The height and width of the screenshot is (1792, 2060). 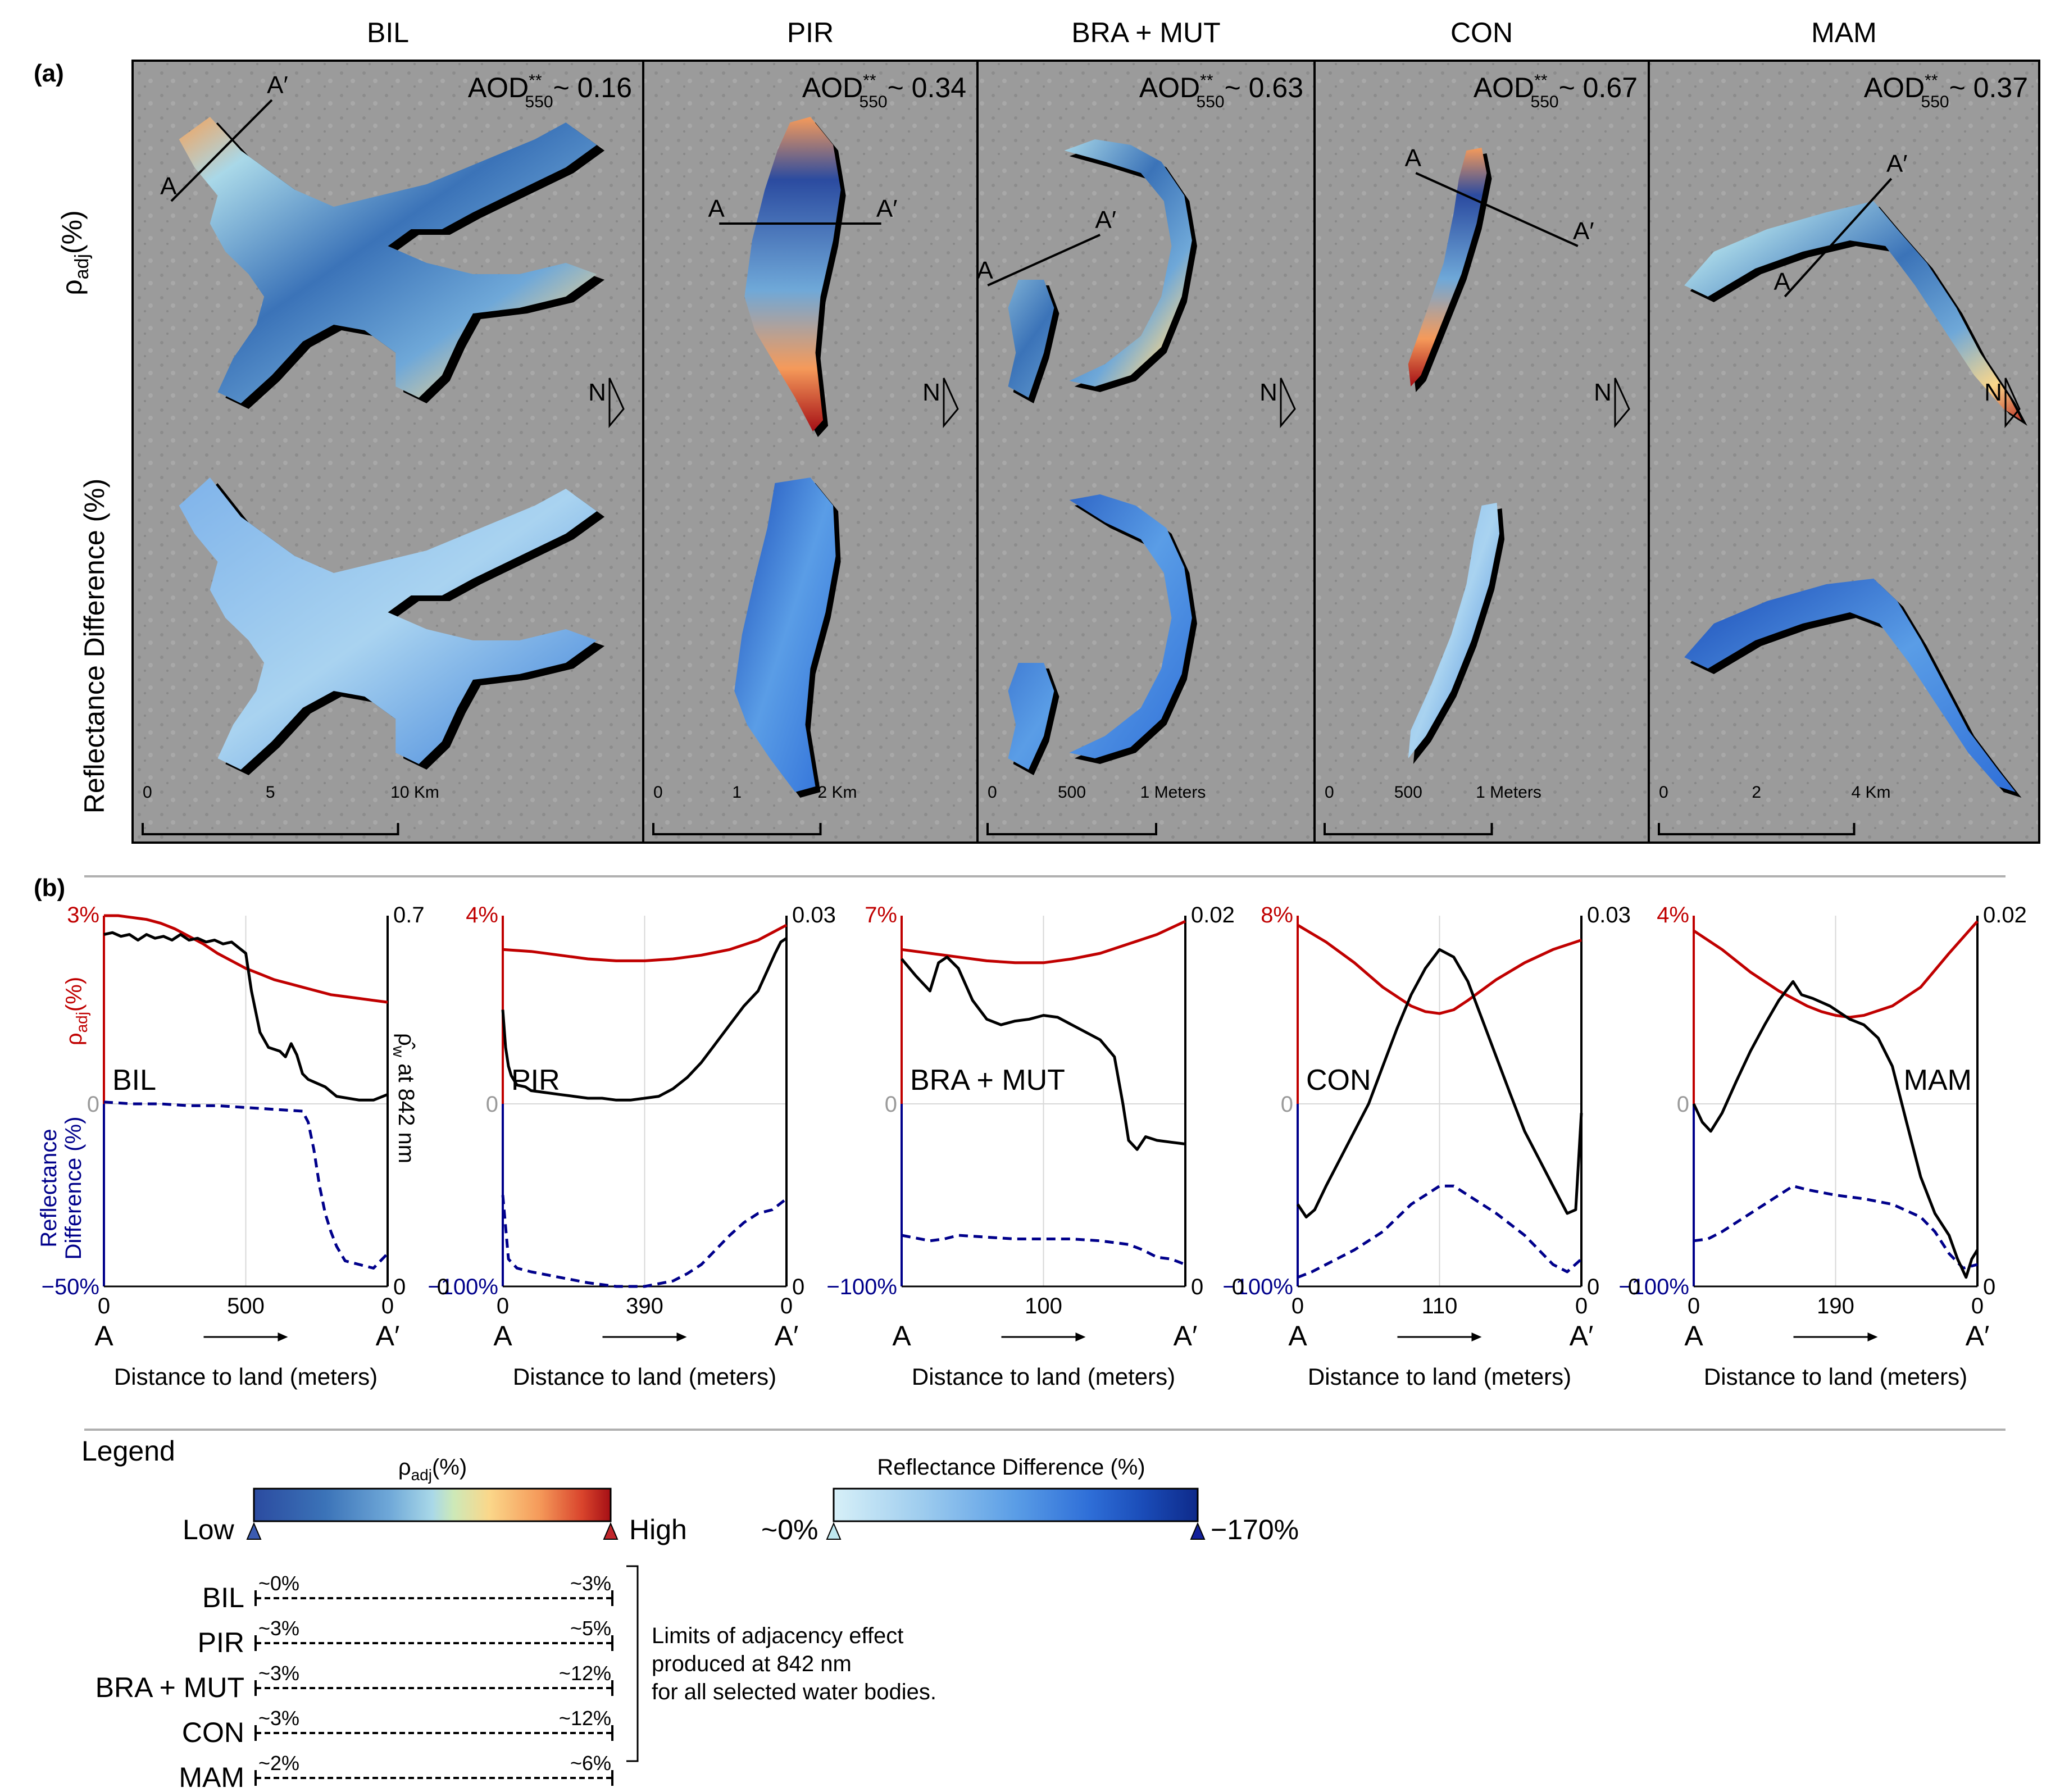 What do you see at coordinates (1584, 231) in the screenshot?
I see `transect-end-label: A′` at bounding box center [1584, 231].